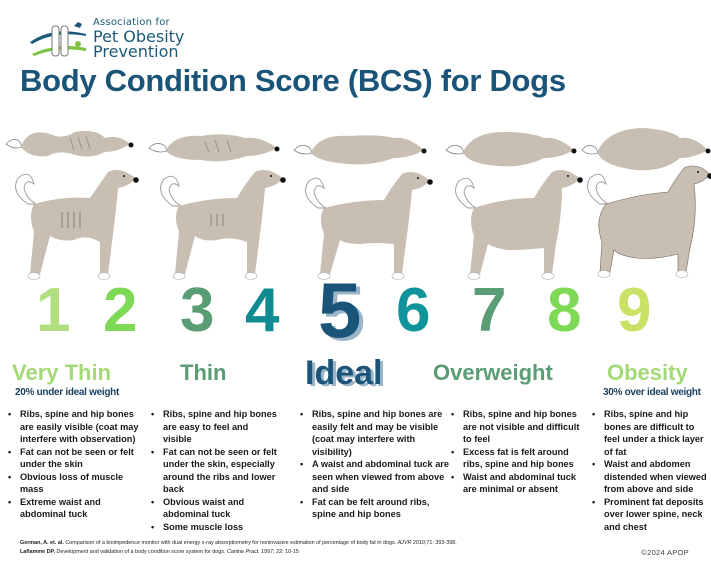 The height and width of the screenshot is (570, 711). Describe the element at coordinates (214, 508) in the screenshot. I see `list-item: Obvious waist and abdominal tuck` at that location.